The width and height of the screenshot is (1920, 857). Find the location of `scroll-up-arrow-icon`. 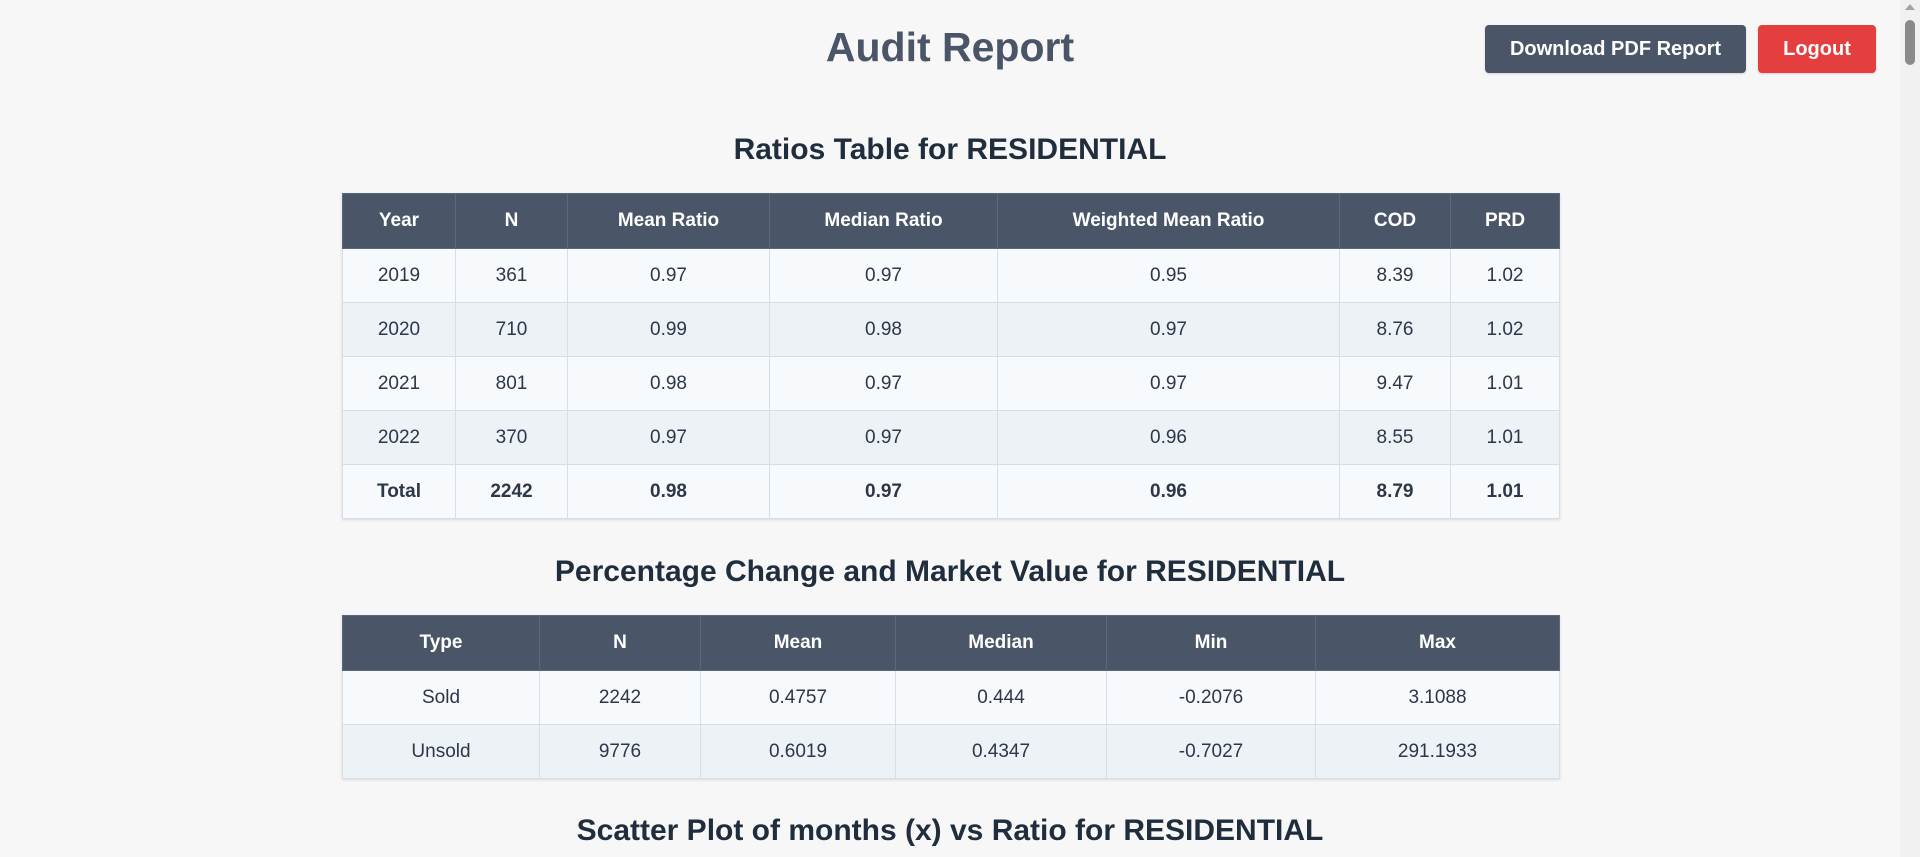

scroll-up-arrow-icon is located at coordinates (1910, 7).